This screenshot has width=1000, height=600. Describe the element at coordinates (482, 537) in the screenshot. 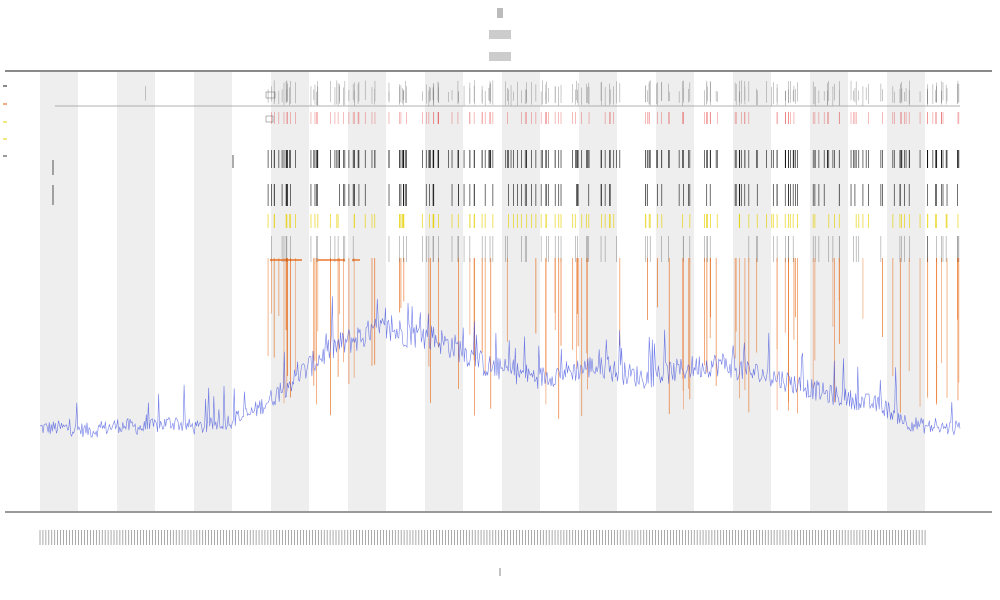

I see `x-tick-labels` at that location.